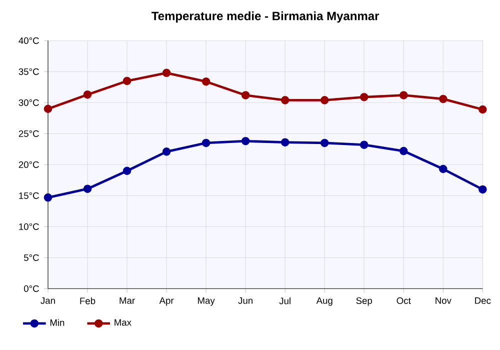  Describe the element at coordinates (29, 226) in the screenshot. I see `y-tick-label: 10°C` at that location.